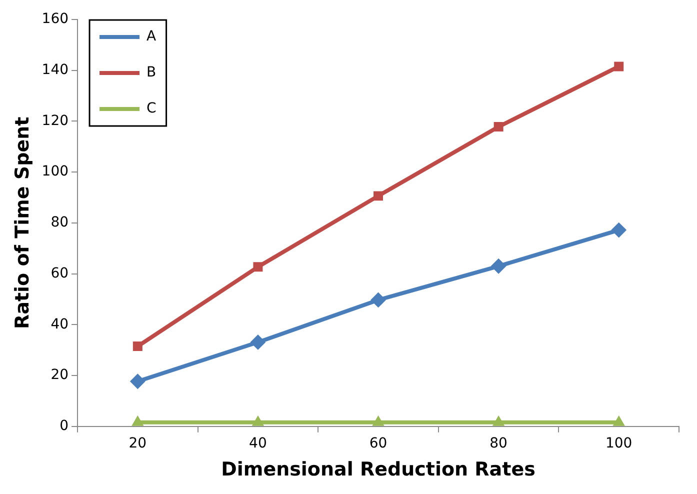  What do you see at coordinates (22, 222) in the screenshot?
I see `y-axis-title: Ratio of Time Spent` at bounding box center [22, 222].